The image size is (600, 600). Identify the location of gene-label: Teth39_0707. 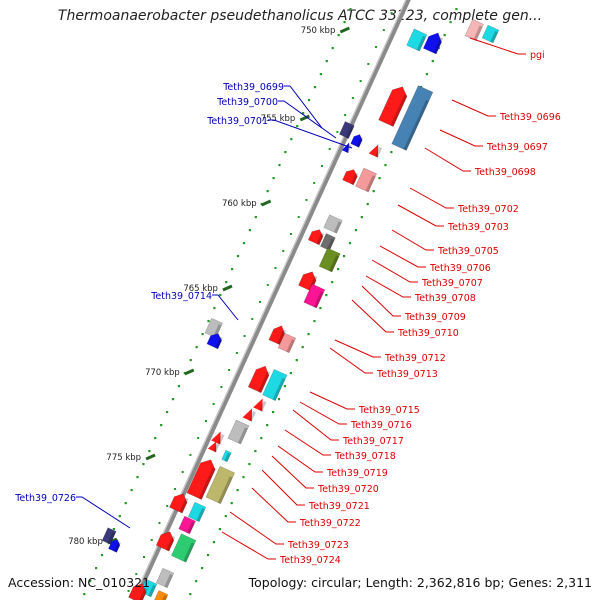
(452, 283).